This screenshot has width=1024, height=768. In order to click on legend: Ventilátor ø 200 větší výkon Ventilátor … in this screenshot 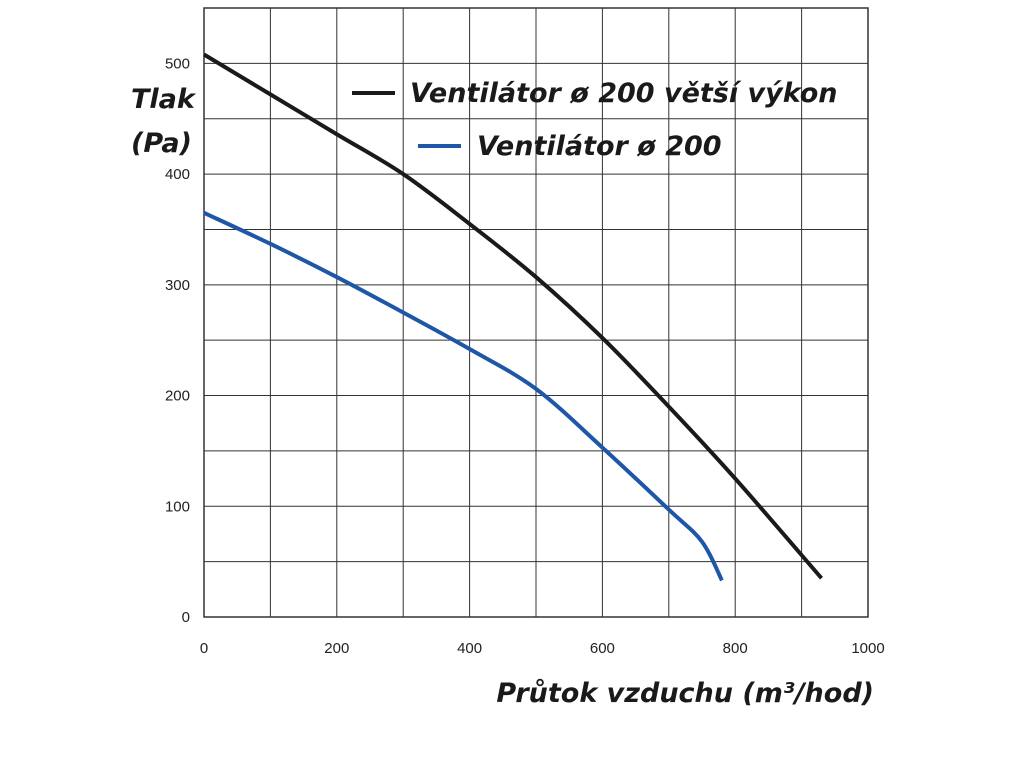, I will do `click(595, 120)`.